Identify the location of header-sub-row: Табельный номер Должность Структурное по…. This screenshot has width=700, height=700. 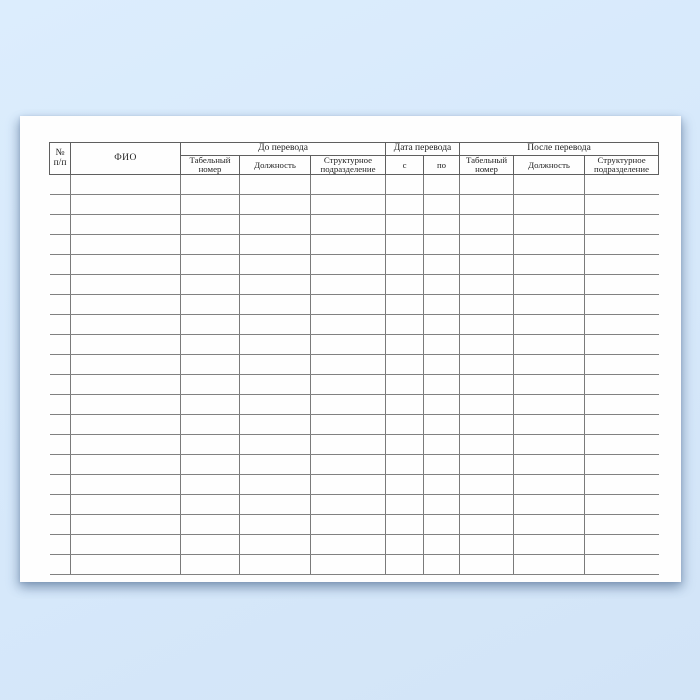
(355, 165).